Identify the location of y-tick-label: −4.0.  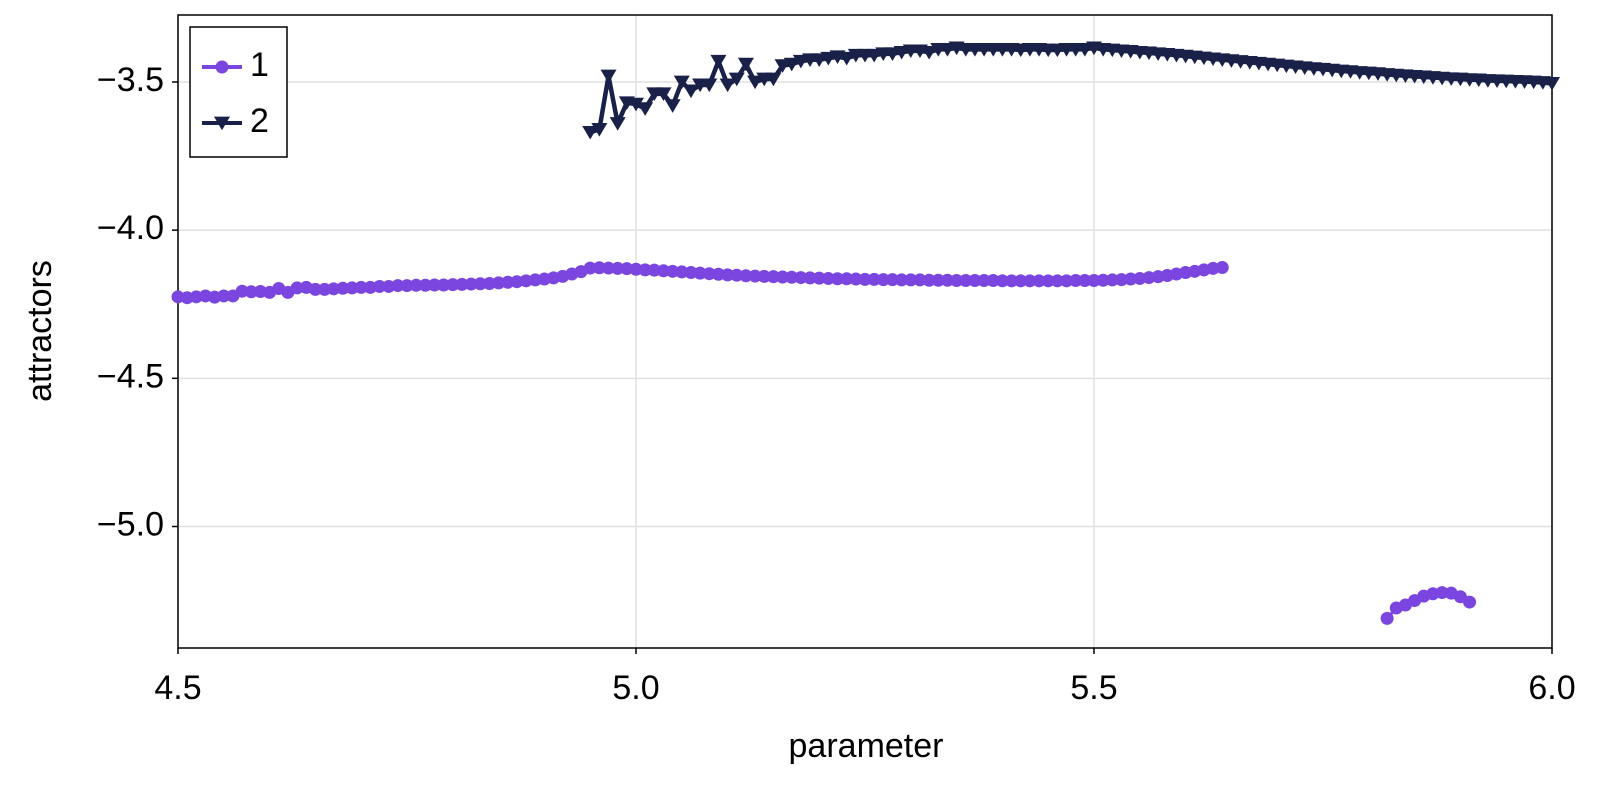
(130, 228).